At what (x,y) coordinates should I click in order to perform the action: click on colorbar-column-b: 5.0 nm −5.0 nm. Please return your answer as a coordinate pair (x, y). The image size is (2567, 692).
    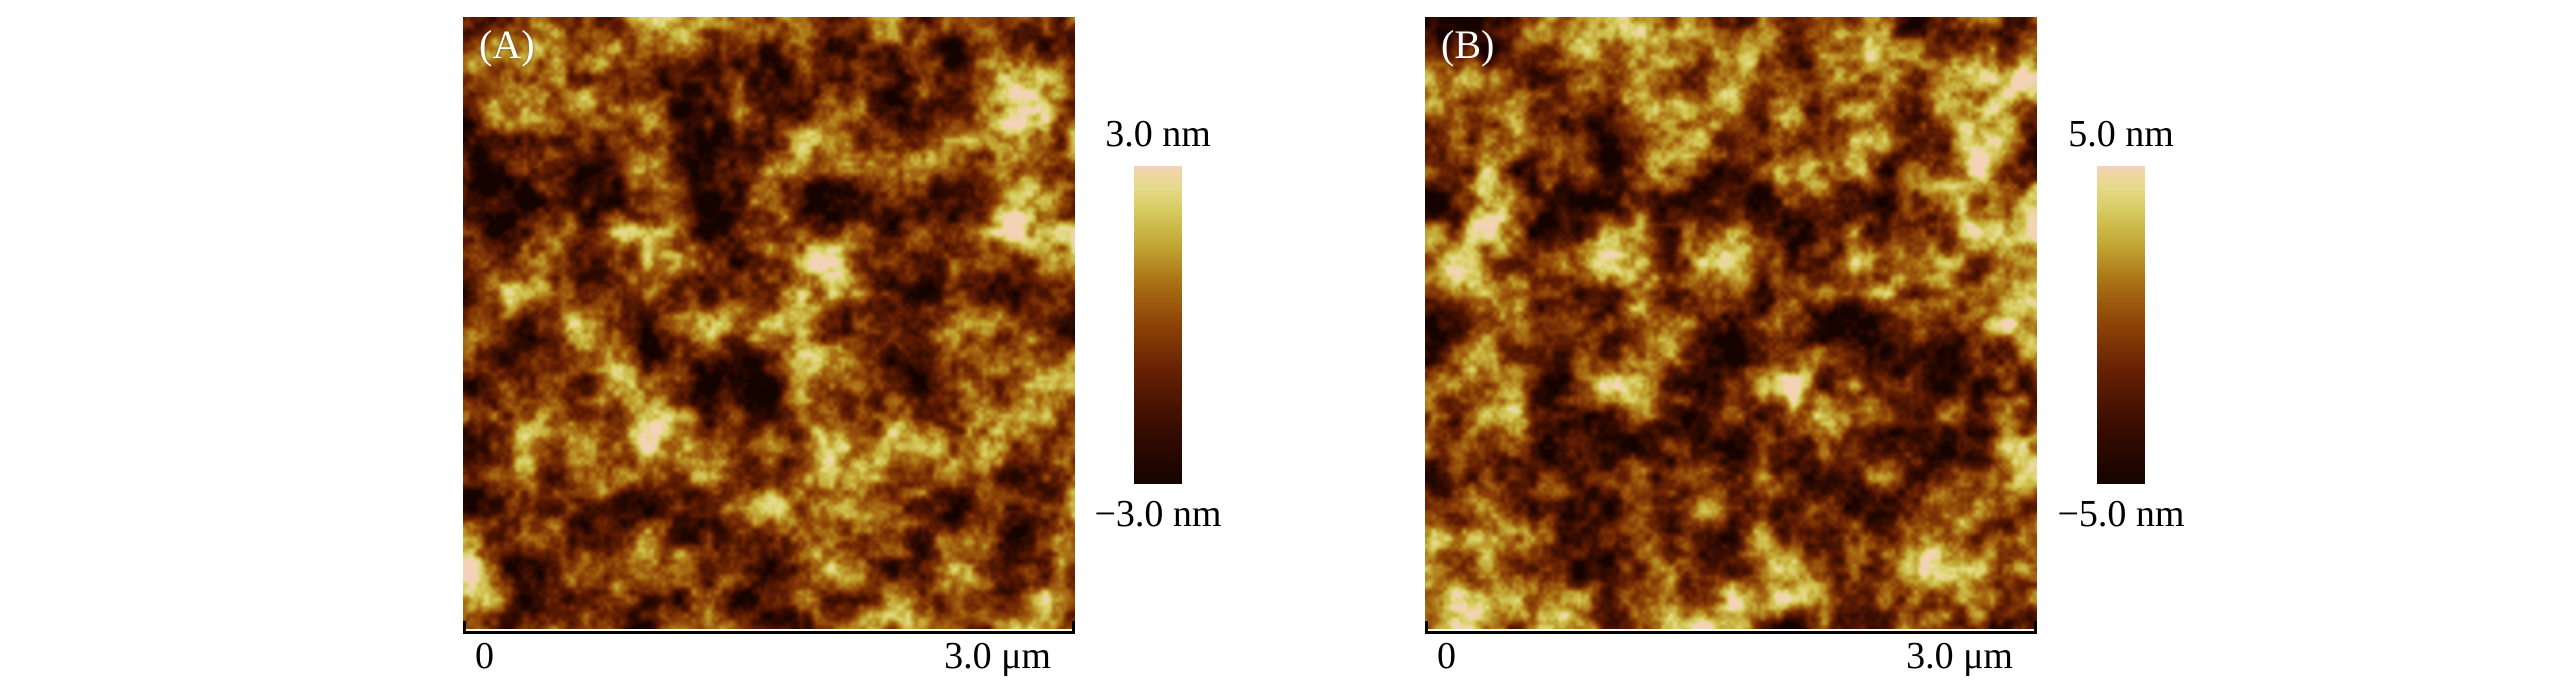
    Looking at the image, I should click on (2121, 324).